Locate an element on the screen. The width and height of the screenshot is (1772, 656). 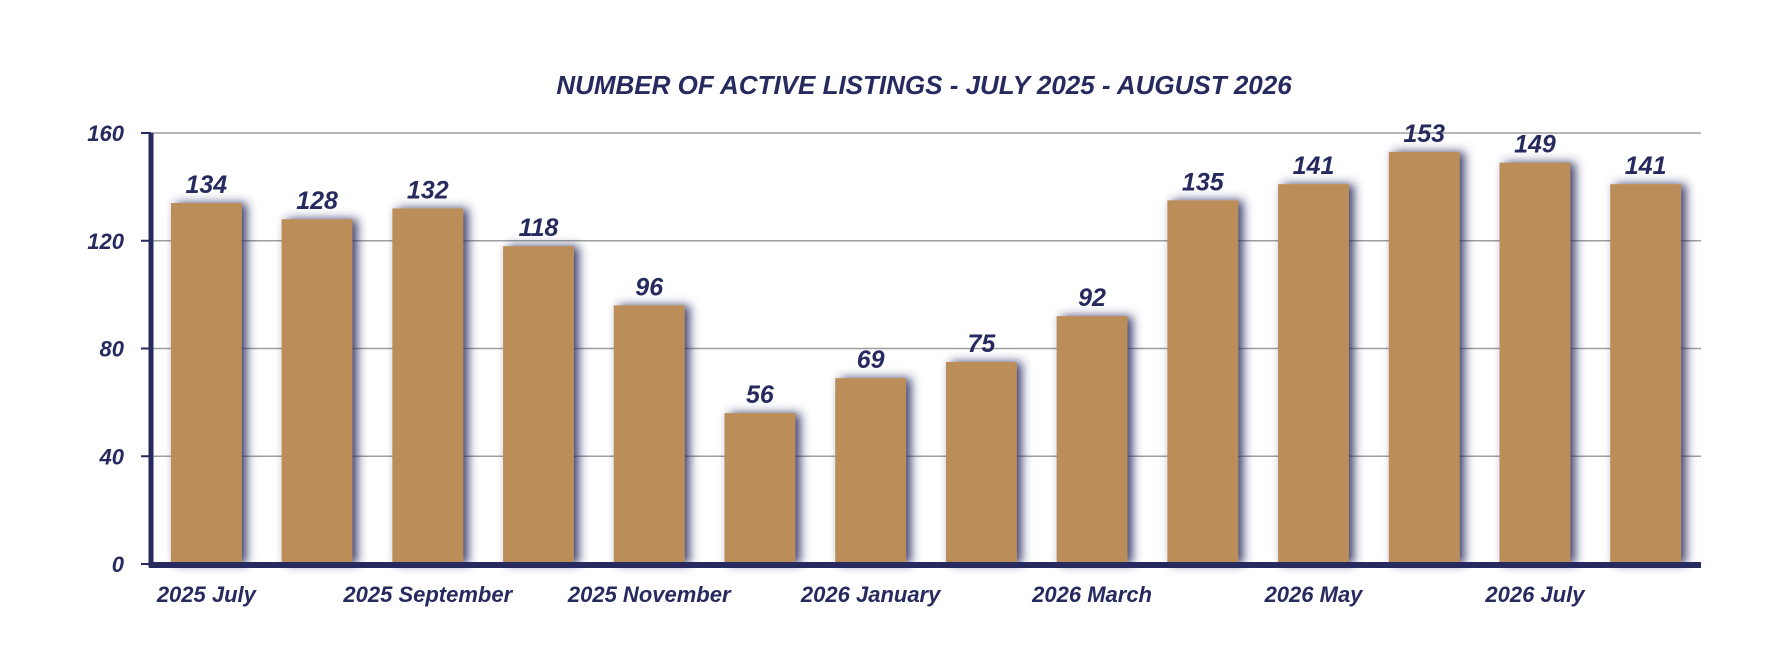
data-label: 128 is located at coordinates (317, 201).